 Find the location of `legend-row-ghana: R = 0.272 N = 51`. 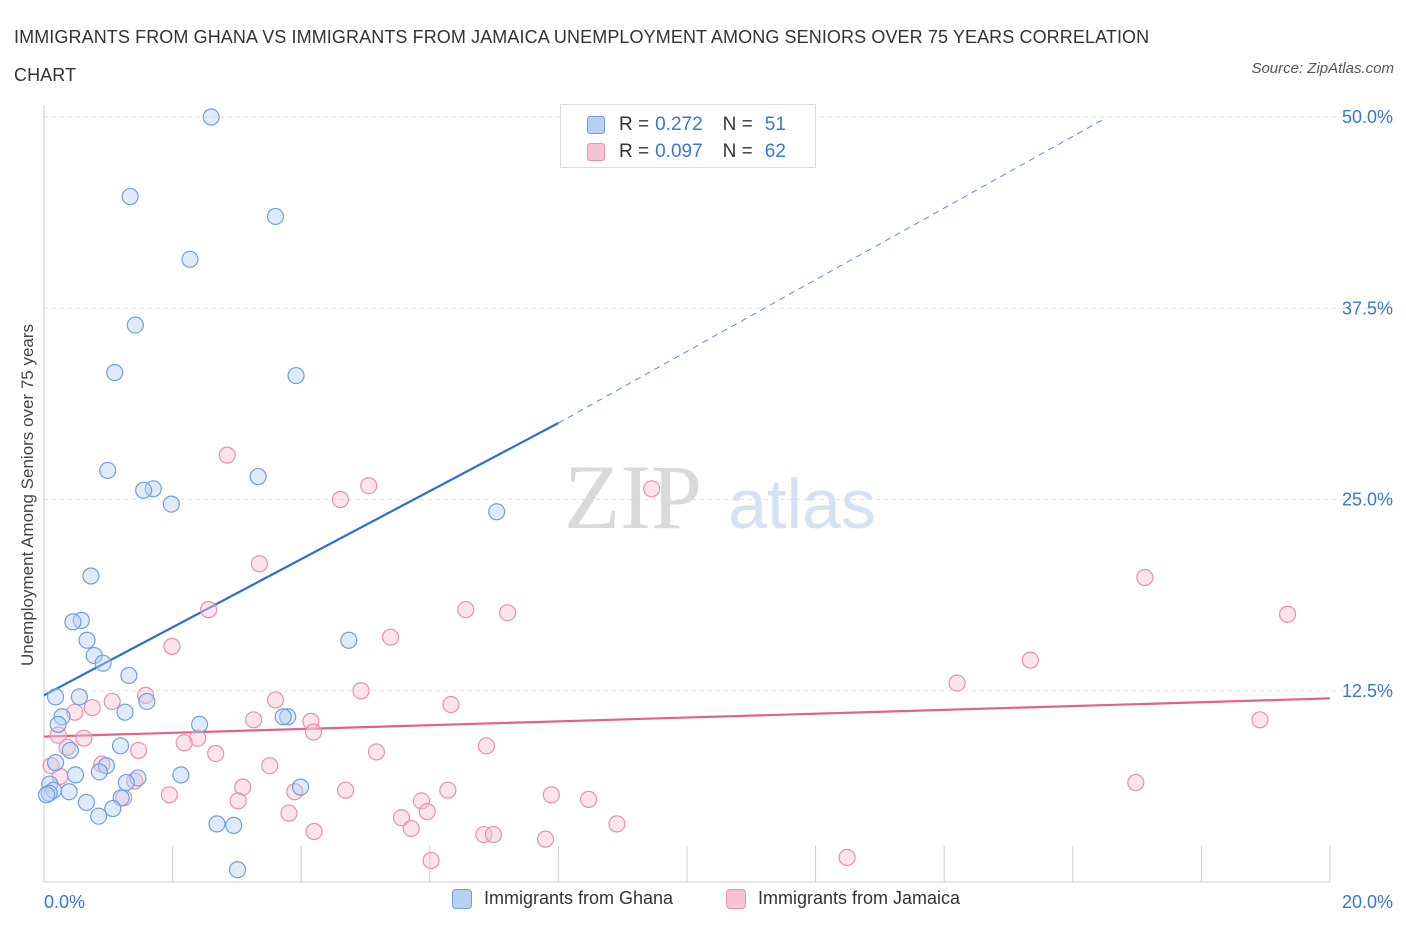

legend-row-ghana: R = 0.272 N = 51 is located at coordinates (686, 125).